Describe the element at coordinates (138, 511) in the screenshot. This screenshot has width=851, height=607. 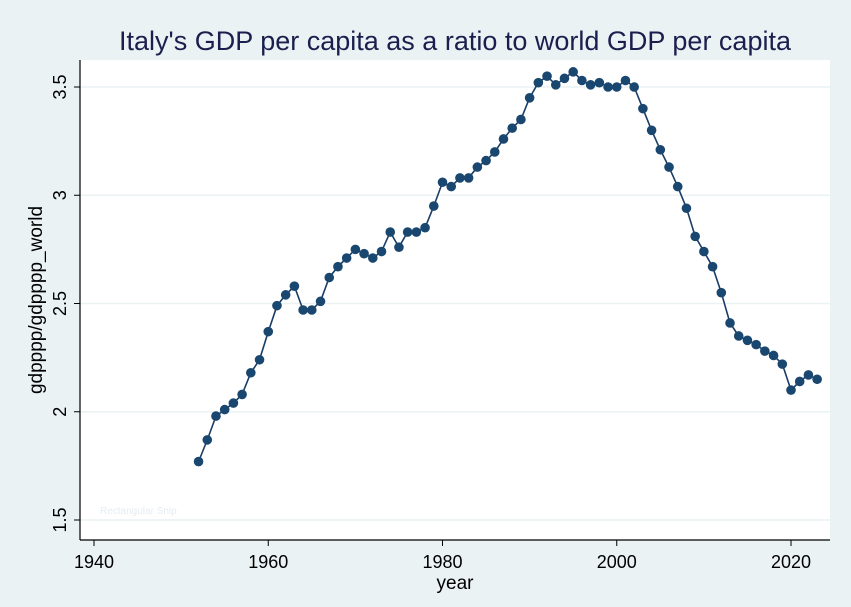
I see `watermark-text: Rectangular Snip` at that location.